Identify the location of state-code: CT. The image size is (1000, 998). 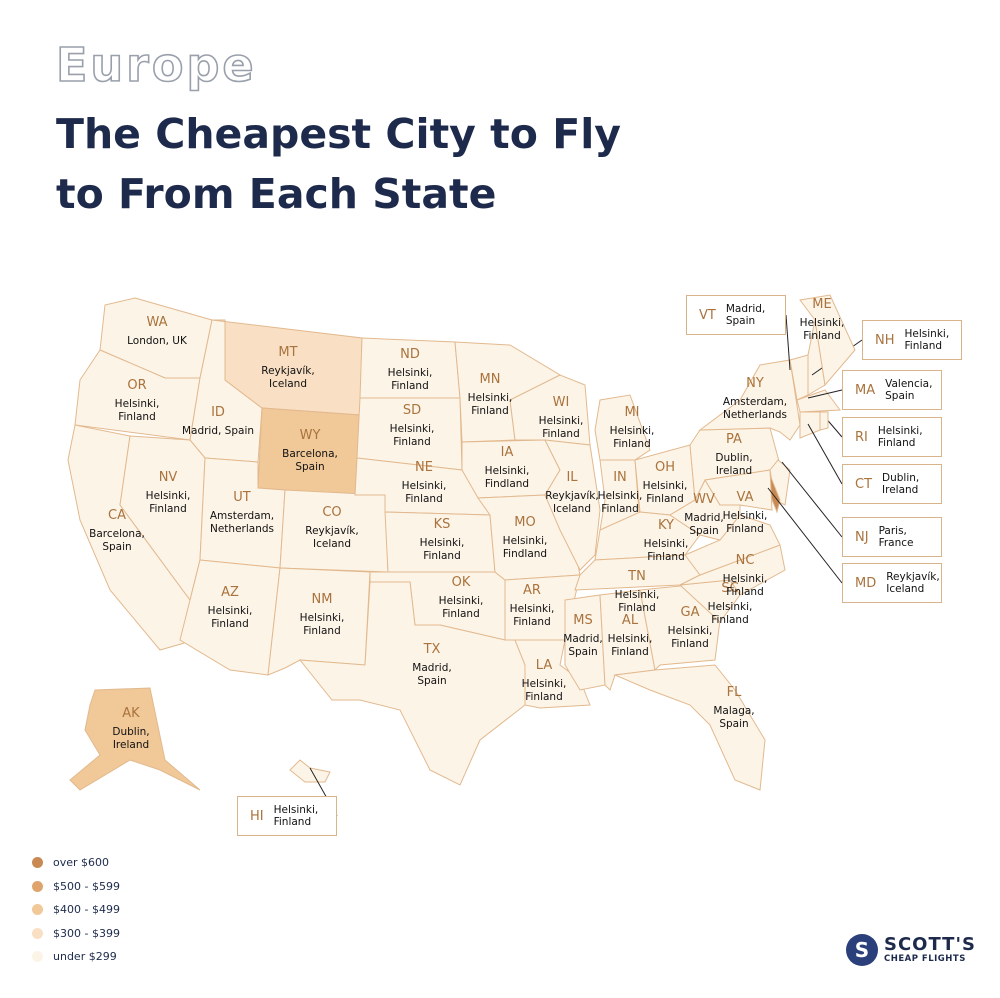
(864, 484).